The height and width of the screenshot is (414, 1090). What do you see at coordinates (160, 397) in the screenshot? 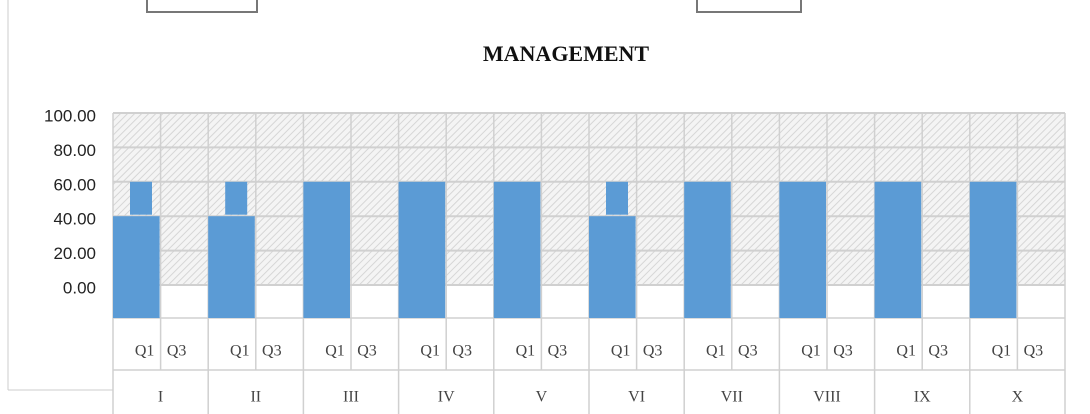
I see `x-group-label: I` at bounding box center [160, 397].